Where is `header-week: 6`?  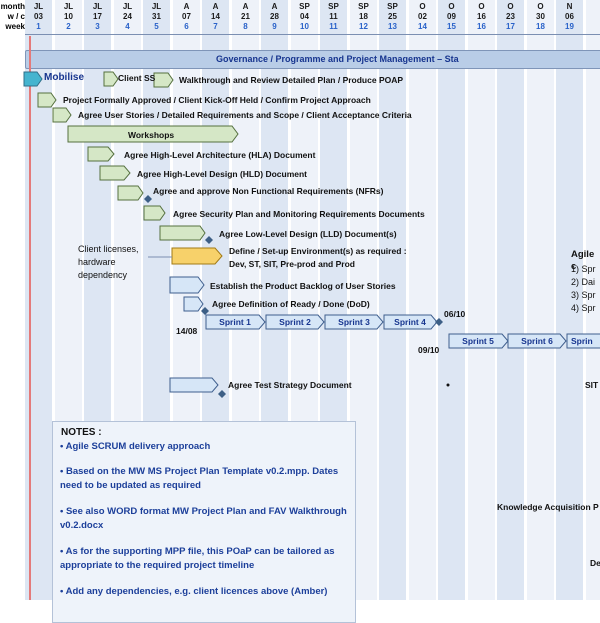 header-week: 6 is located at coordinates (186, 26).